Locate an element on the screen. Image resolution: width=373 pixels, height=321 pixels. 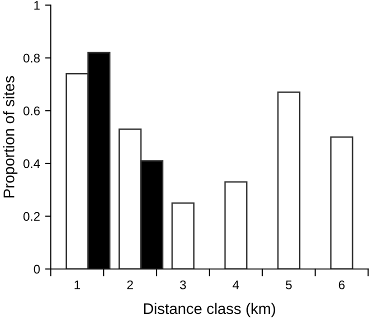
x-tick-label: 1 is located at coordinates (77, 285).